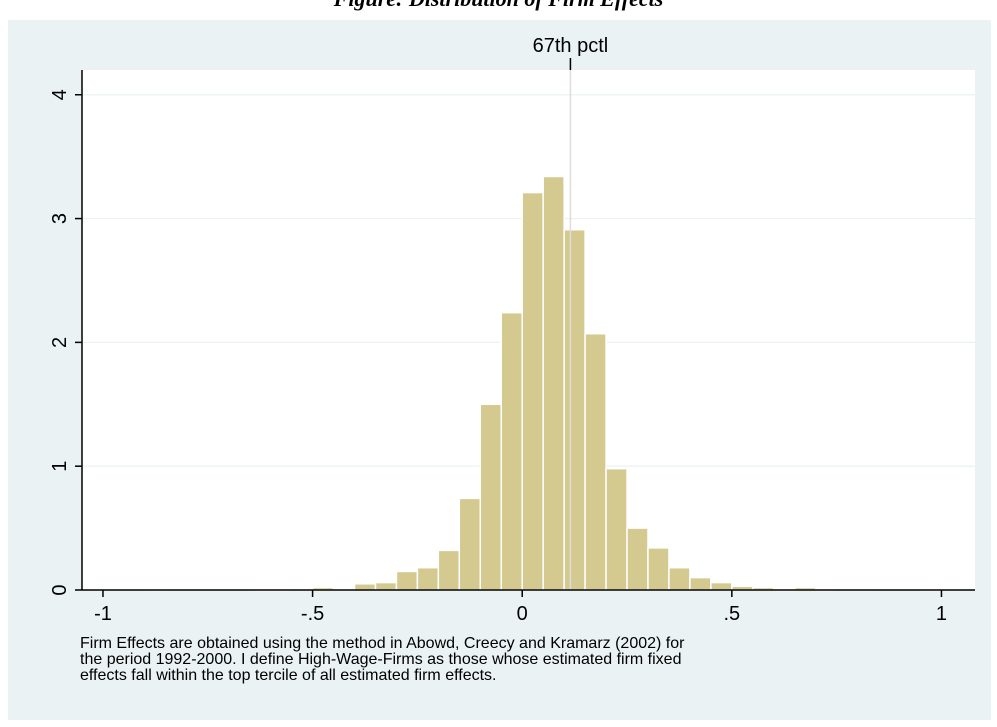 This screenshot has height=727, width=997. I want to click on y-tick: 3, so click(65, 218).